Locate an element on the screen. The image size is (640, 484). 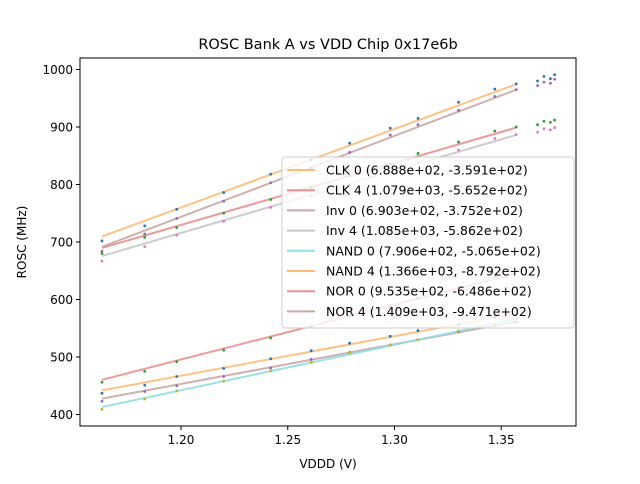
y-axis-label: ROSC (MHz) is located at coordinates (22, 242).